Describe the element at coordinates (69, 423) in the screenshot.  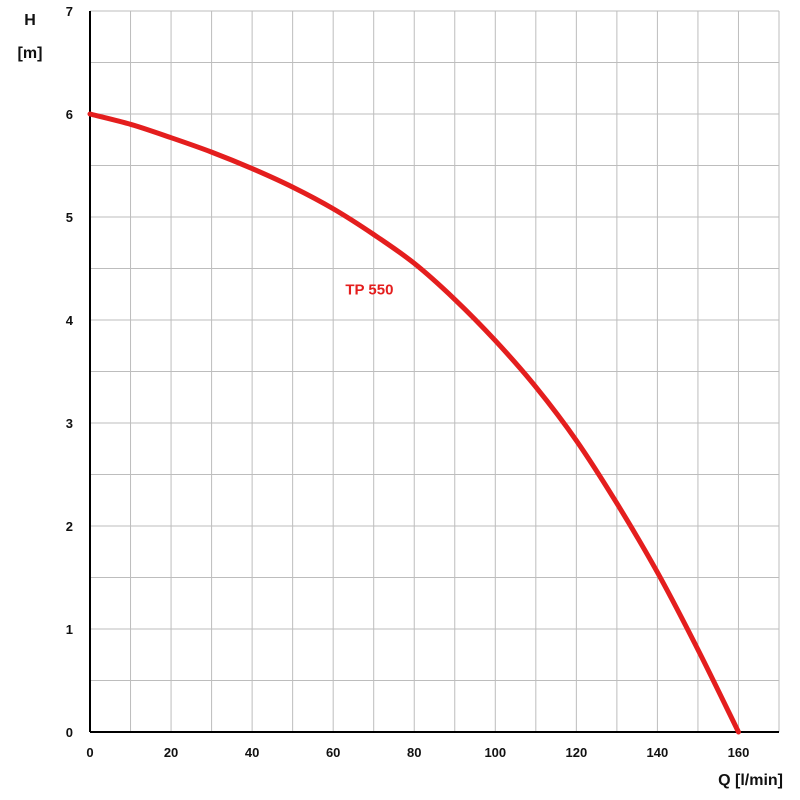
I see `y-tick-label: 3` at that location.